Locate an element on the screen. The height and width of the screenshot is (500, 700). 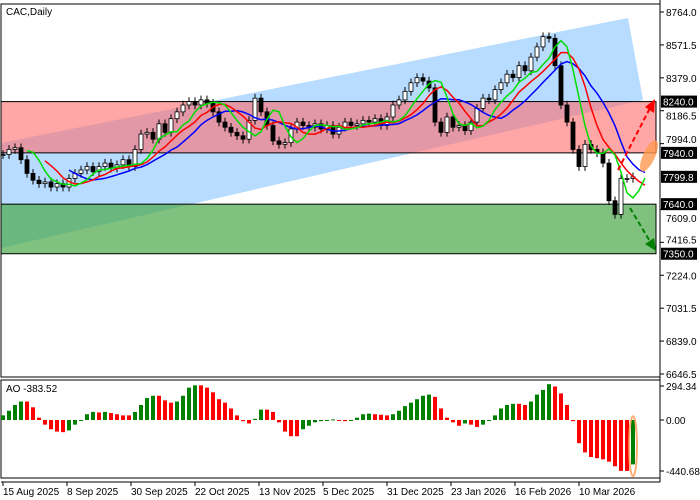
forecast-down-arrow is located at coordinates (640, 225).